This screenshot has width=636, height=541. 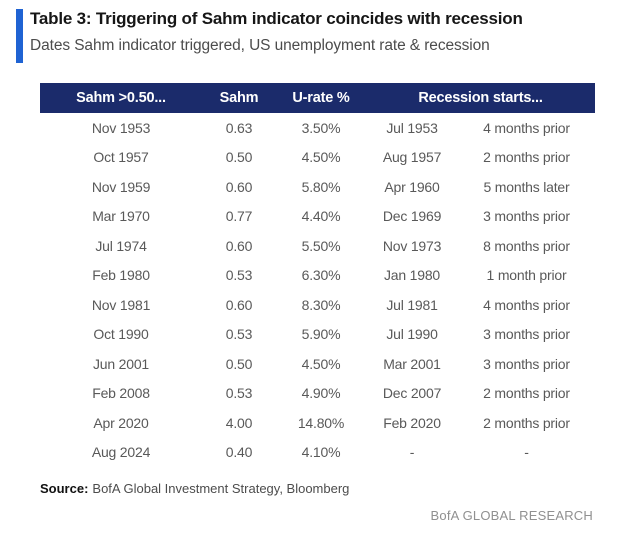 I want to click on cell-unemployment-rate: 14.80%, so click(x=321, y=422).